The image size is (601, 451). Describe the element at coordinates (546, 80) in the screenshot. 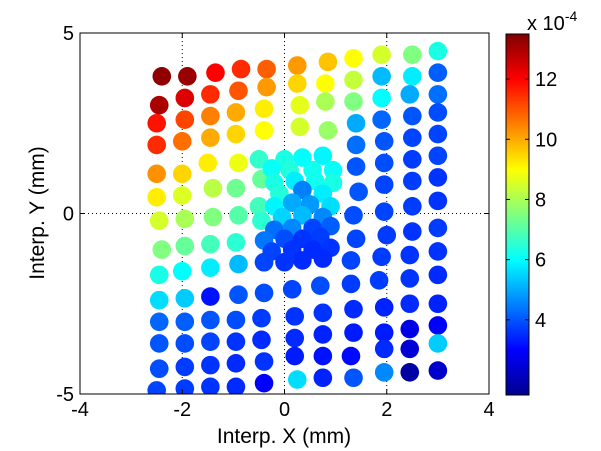

I see `colorbar-tick-label: 12` at that location.